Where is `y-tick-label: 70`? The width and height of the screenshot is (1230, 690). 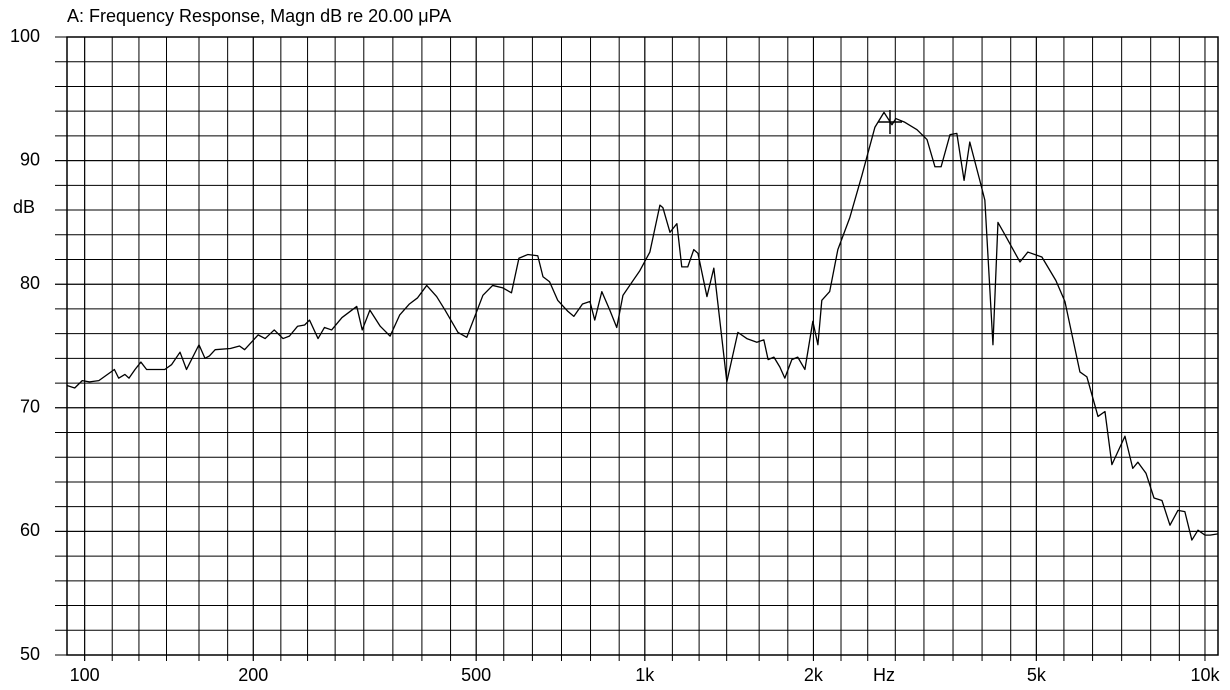 y-tick-label: 70 is located at coordinates (30, 407).